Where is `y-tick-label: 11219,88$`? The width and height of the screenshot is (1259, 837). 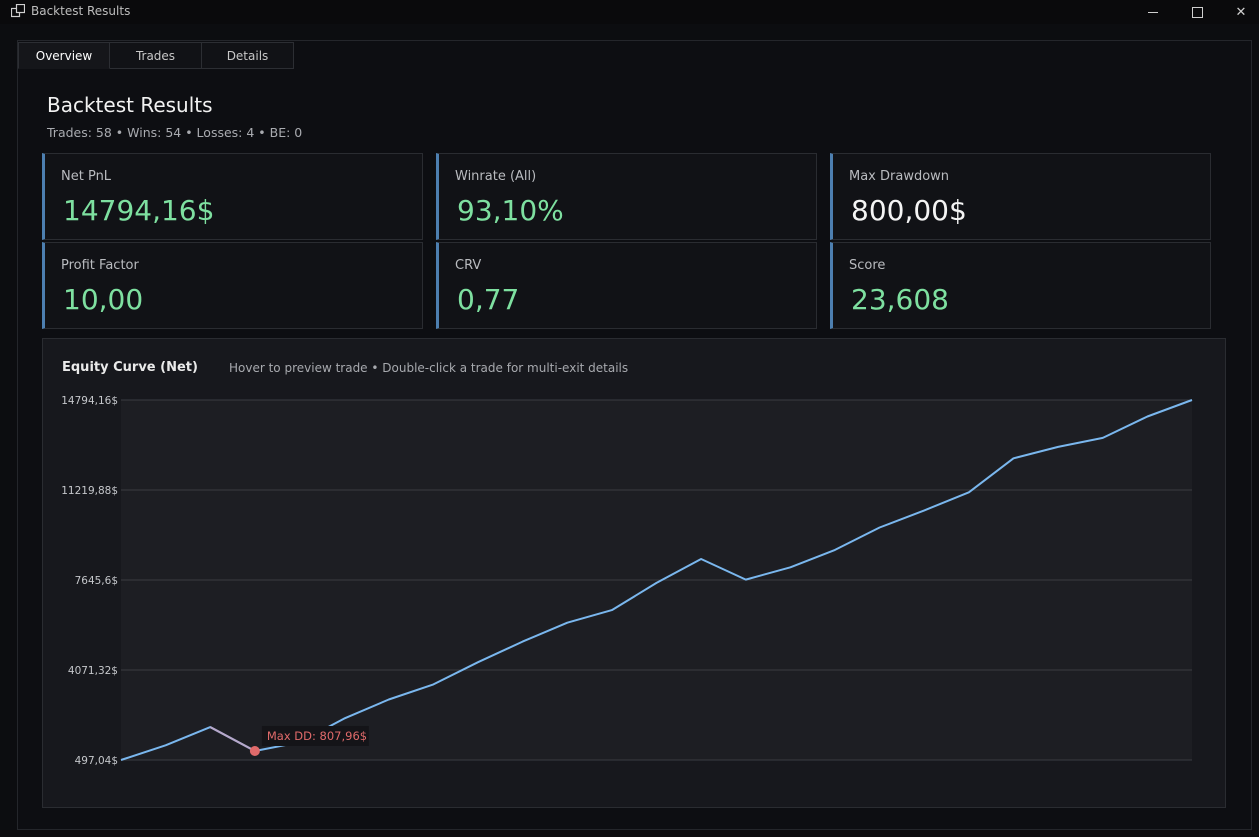
y-tick-label: 11219,88$ is located at coordinates (89, 491).